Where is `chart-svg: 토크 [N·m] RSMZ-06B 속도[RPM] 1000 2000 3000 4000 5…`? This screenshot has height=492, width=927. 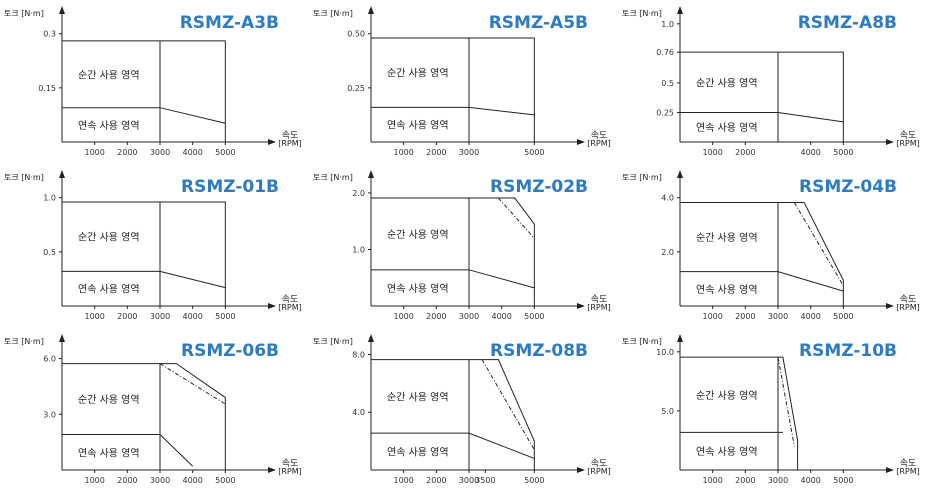
chart-svg: 토크 [N·m] RSMZ-06B 속도[RPM] 1000 2000 3000 4000 5… is located at coordinates (153, 409).